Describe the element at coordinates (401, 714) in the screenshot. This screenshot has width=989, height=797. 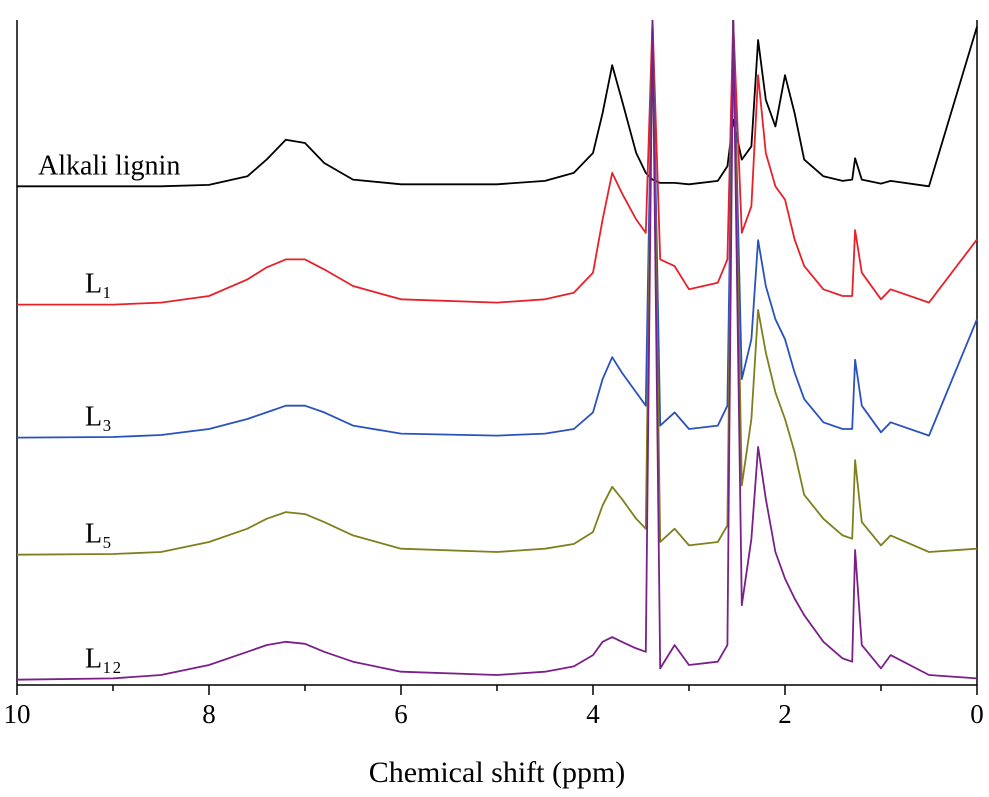
I see `x-tick-label: 6` at that location.